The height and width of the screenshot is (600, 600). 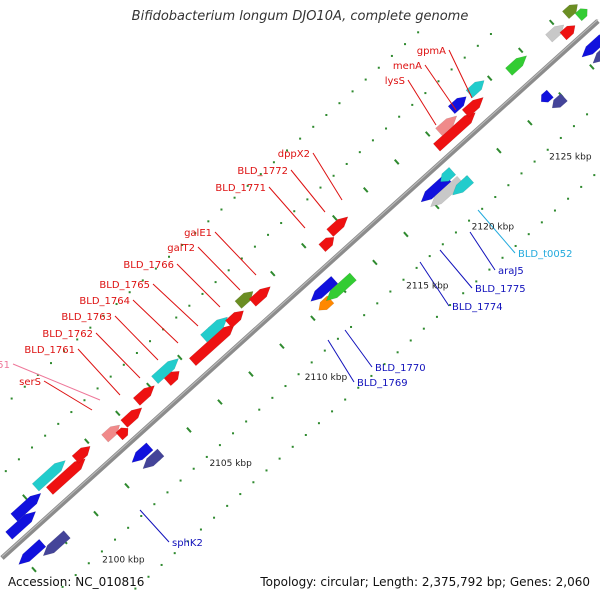 I want to click on gene-label: menA, so click(x=407, y=66).